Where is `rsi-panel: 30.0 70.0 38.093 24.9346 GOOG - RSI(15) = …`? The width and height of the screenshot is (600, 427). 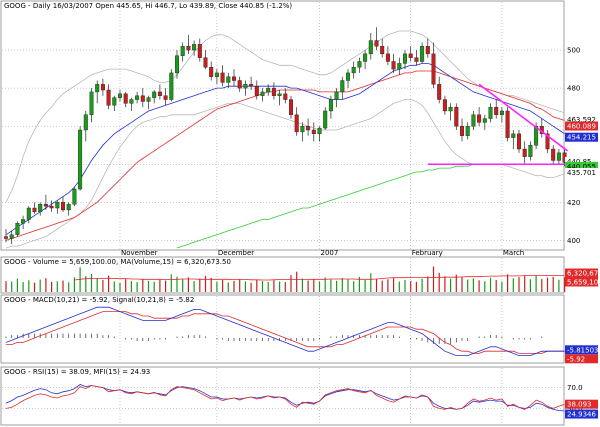 rsi-panel: 30.0 70.0 38.093 24.9346 GOOG - RSI(15) = … is located at coordinates (299, 396).